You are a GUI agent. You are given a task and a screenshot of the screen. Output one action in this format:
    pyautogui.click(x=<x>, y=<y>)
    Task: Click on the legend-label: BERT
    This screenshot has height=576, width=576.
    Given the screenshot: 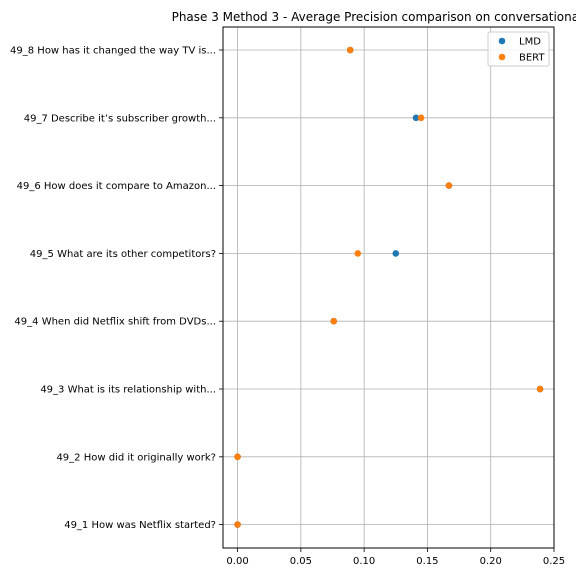 What is the action you would take?
    pyautogui.click(x=532, y=58)
    